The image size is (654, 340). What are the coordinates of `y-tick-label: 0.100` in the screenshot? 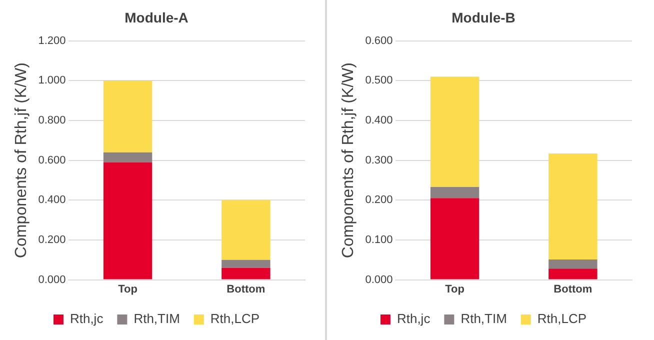 It's located at (379, 240).